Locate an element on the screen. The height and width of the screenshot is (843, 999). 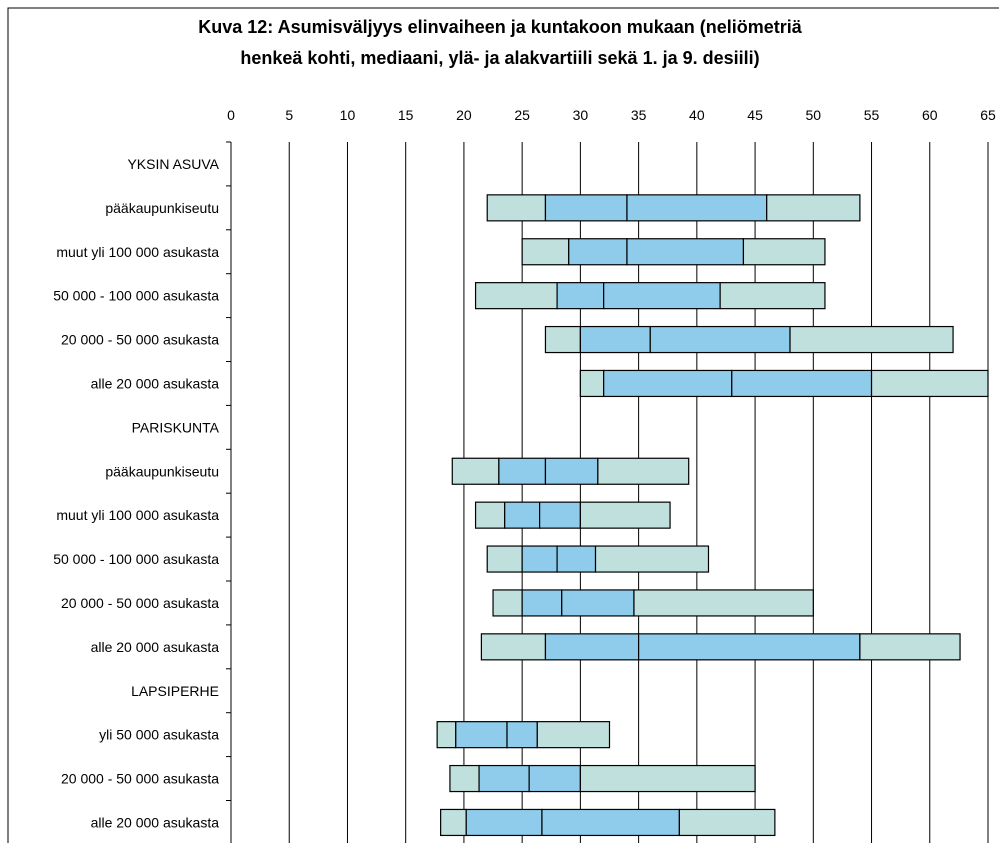
row-label-14: 20 000 - 50 000 asukasta is located at coordinates (140, 779).